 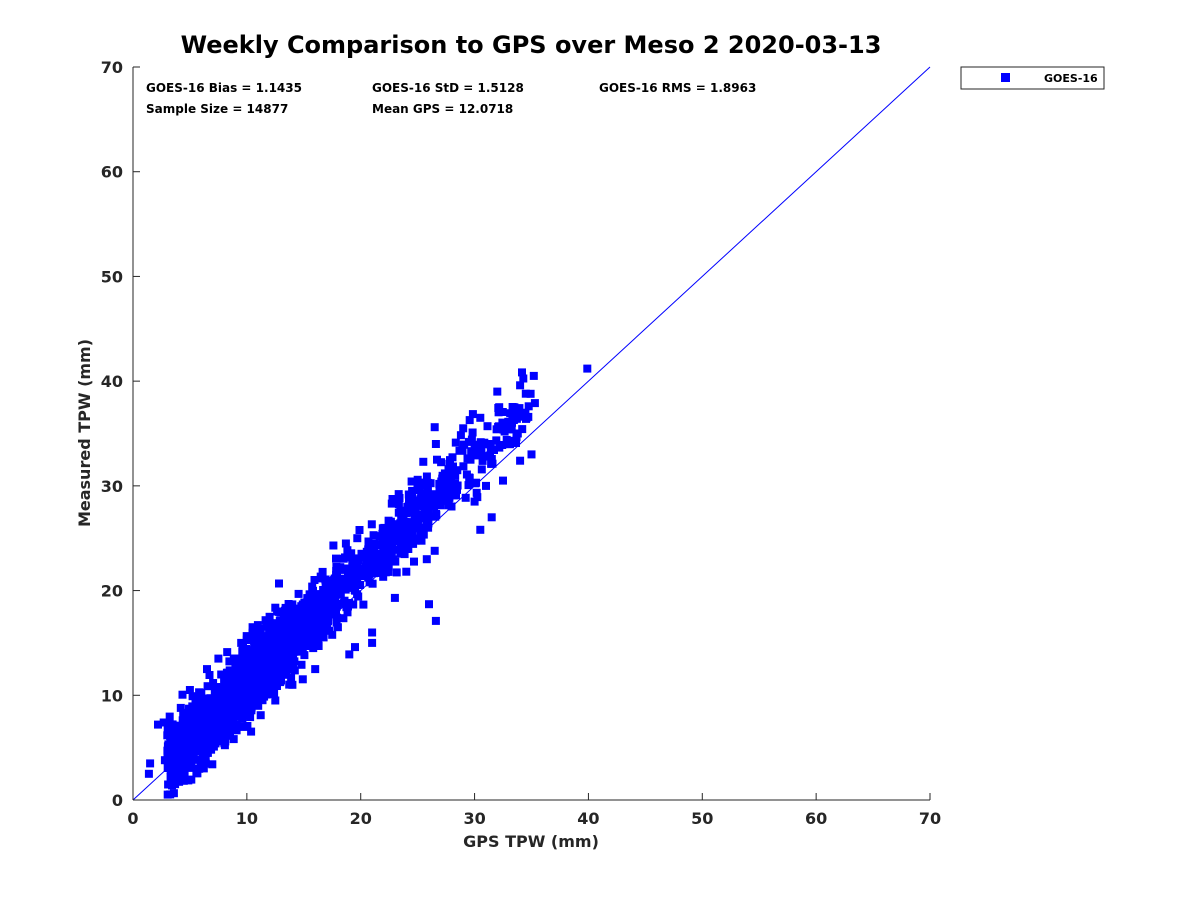 What do you see at coordinates (132, 818) in the screenshot?
I see `x-tick-label: 0` at bounding box center [132, 818].